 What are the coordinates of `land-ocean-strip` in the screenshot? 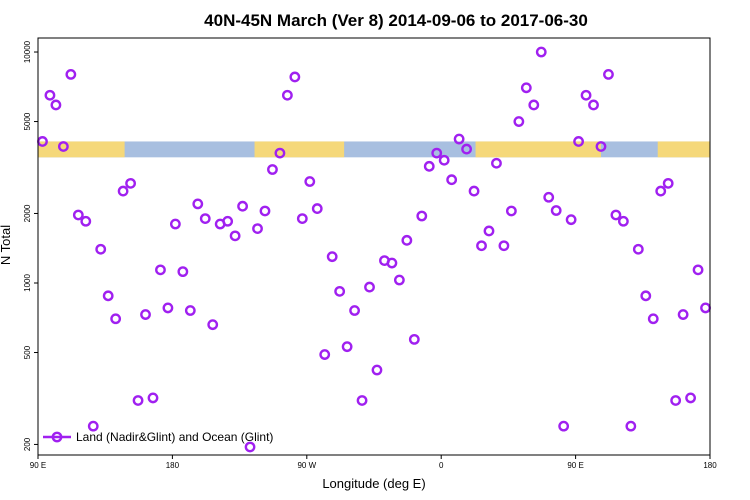 It's located at (374, 149).